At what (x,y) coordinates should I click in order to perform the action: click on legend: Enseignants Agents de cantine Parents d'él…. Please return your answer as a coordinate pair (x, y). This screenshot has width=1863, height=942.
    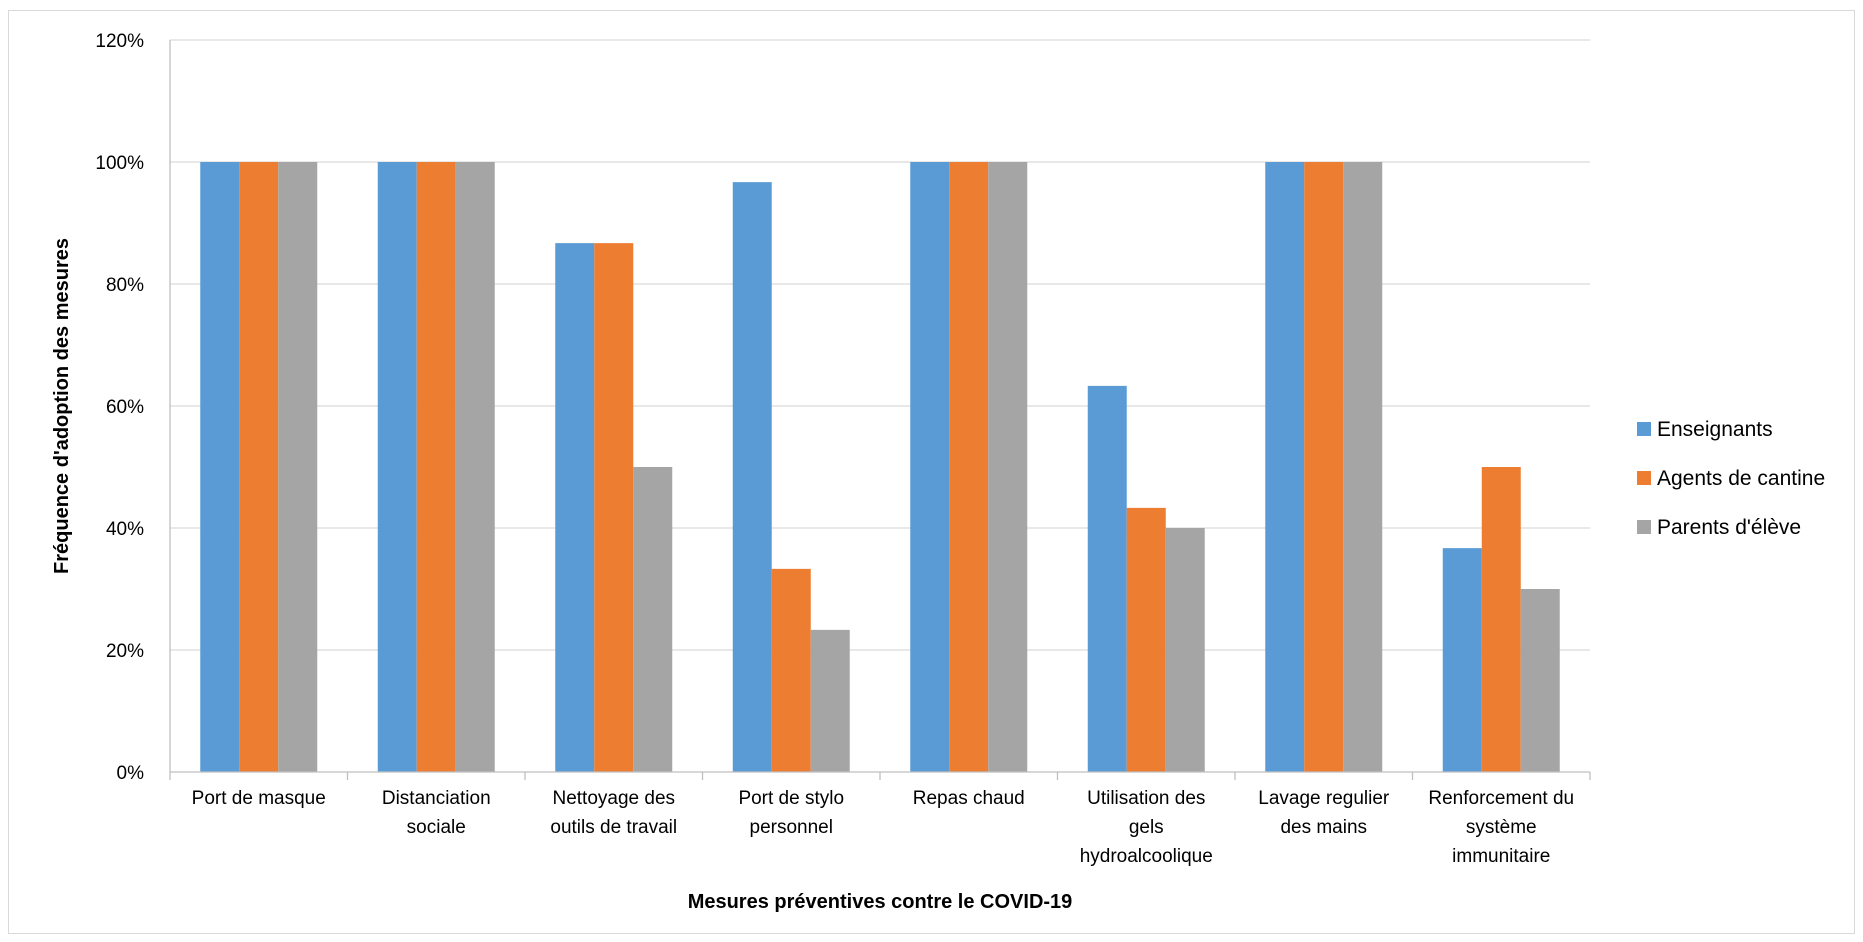
    Looking at the image, I should click on (1731, 478).